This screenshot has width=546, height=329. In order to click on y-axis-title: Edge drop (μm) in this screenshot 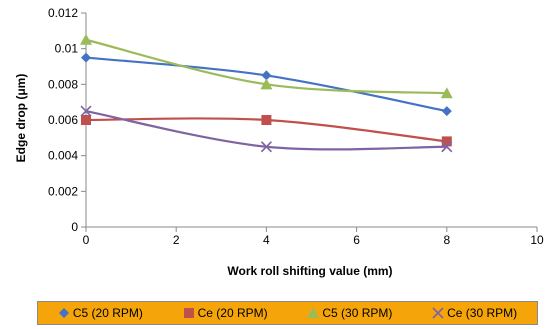, I will do `click(21, 118)`.